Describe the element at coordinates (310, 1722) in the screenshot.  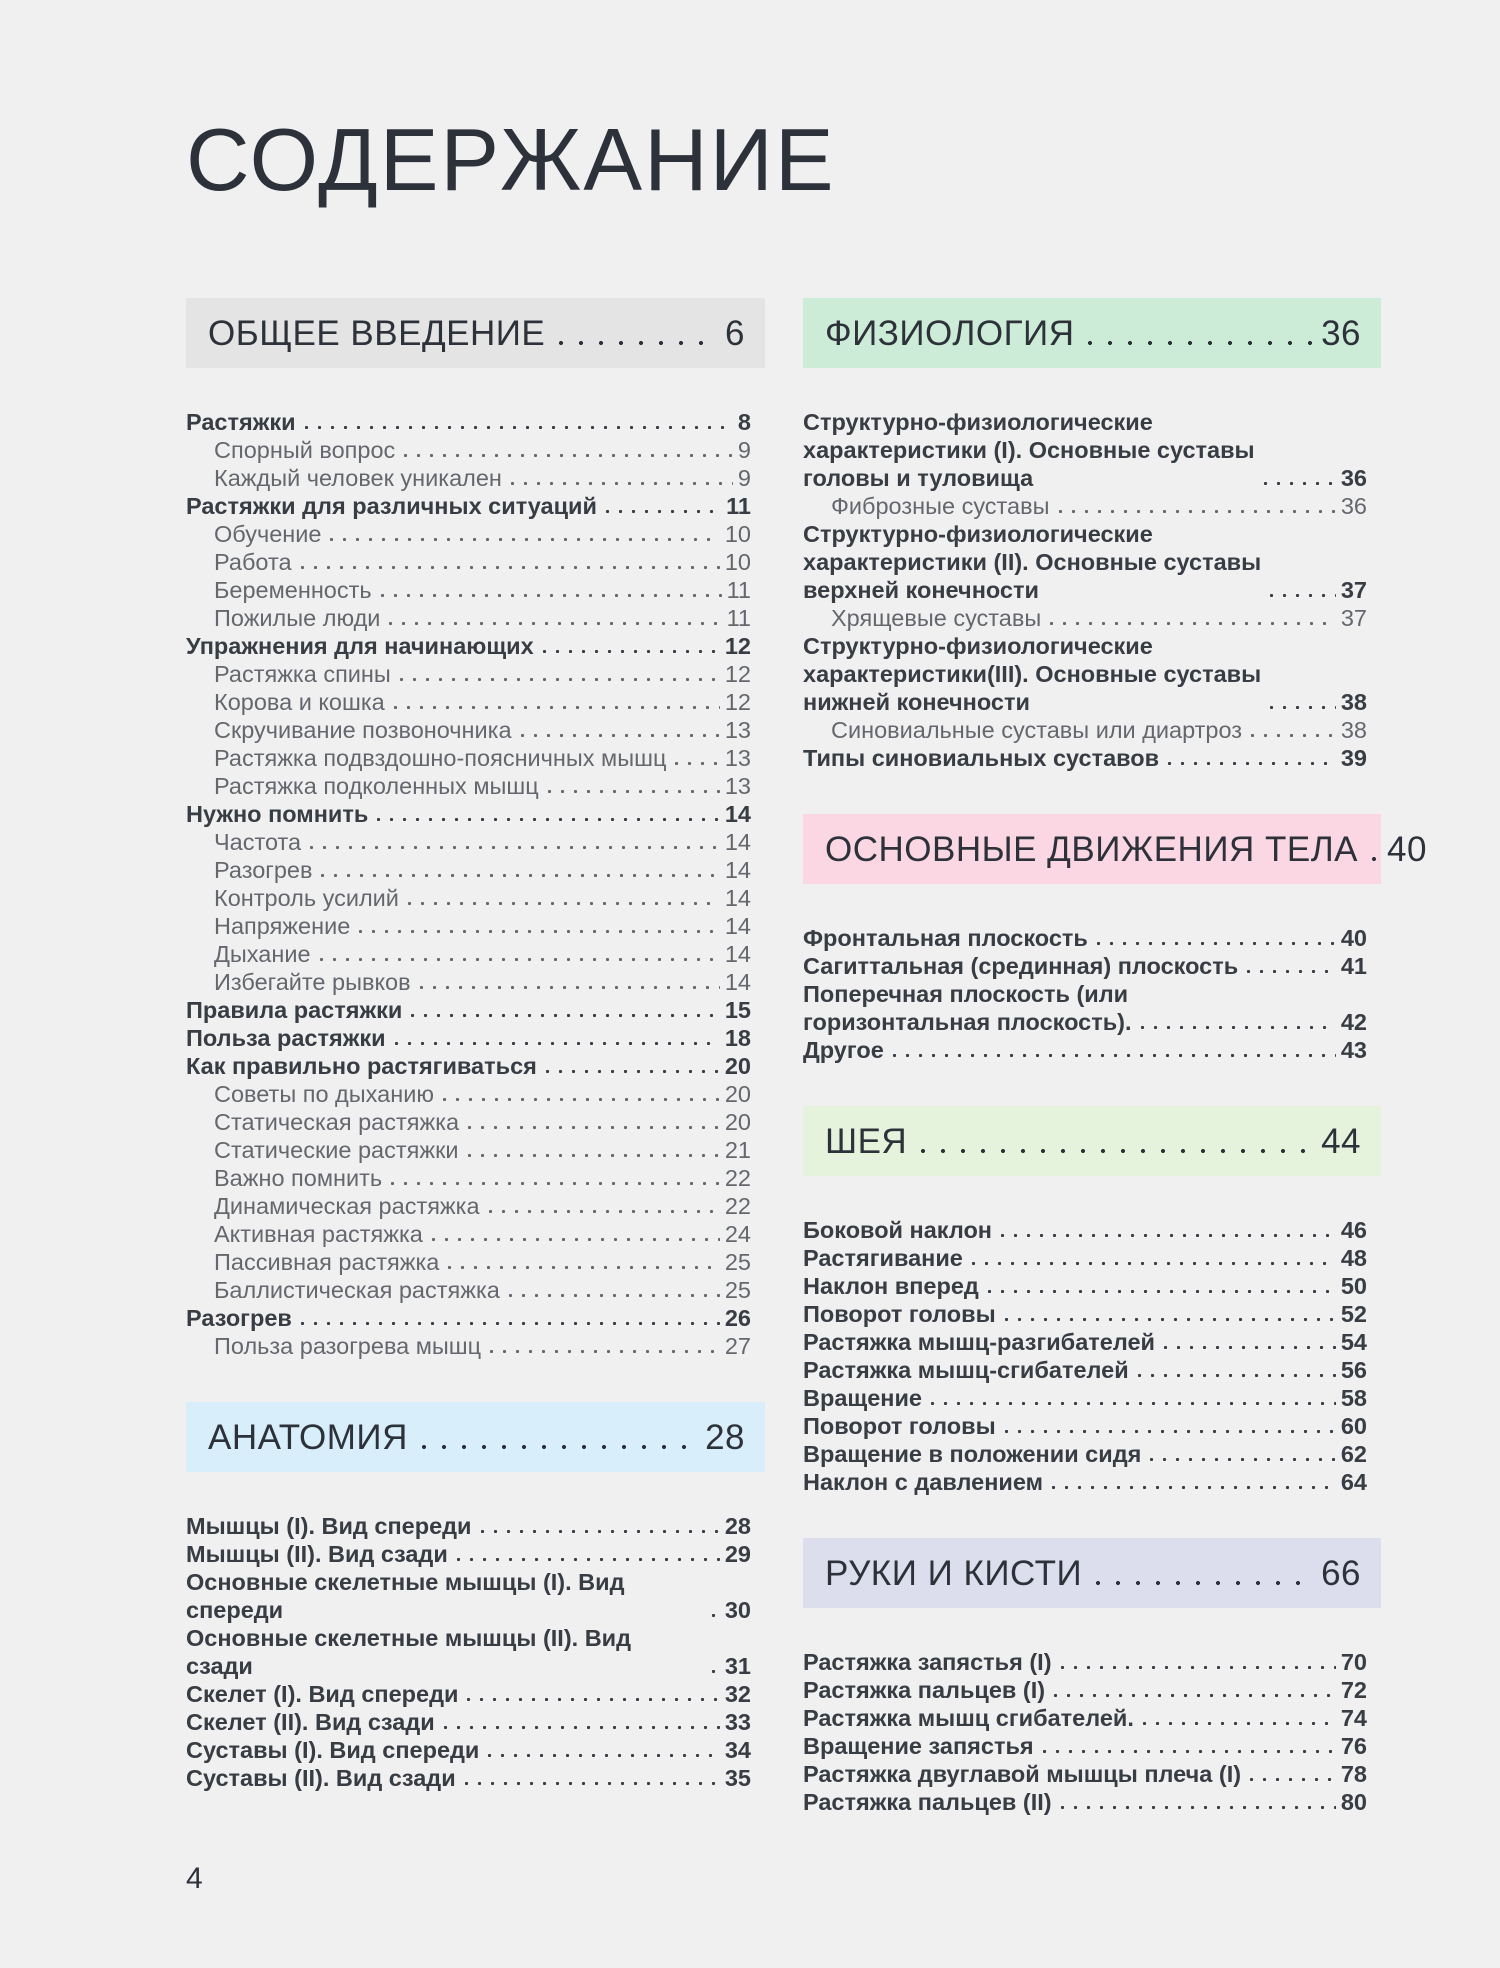
I see `entry-label: Скелет (II). Вид сзади` at that location.